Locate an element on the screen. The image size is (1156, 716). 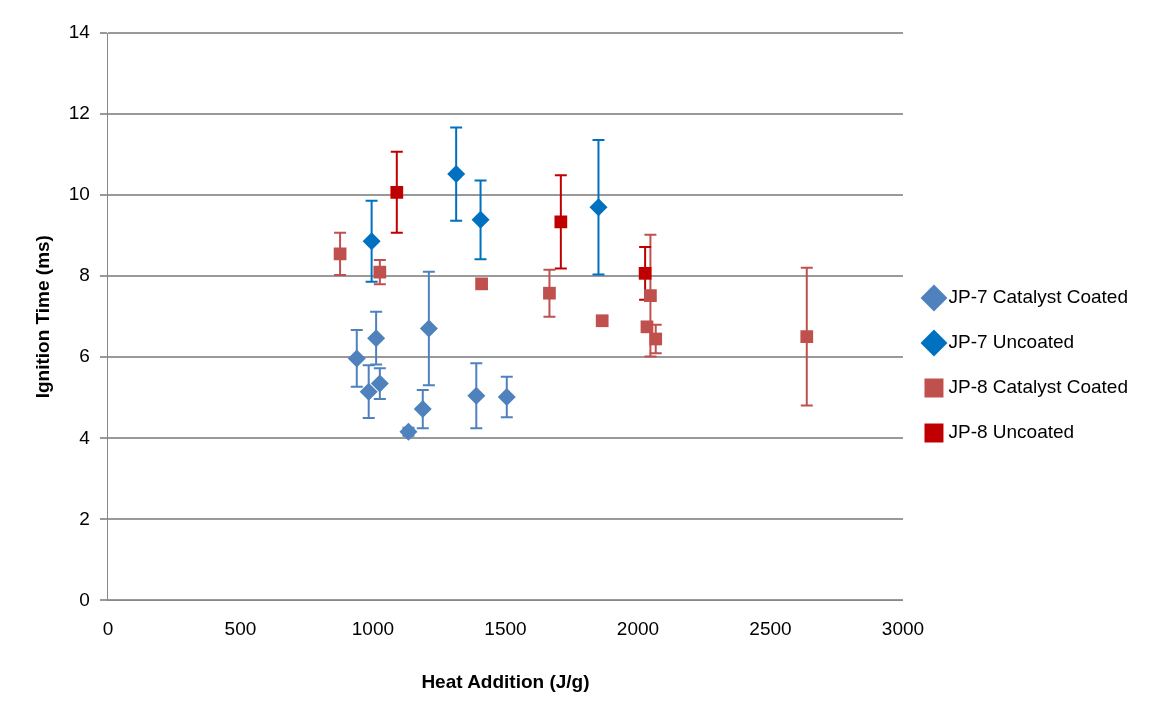
x-tick-label: 500 is located at coordinates (240, 629).